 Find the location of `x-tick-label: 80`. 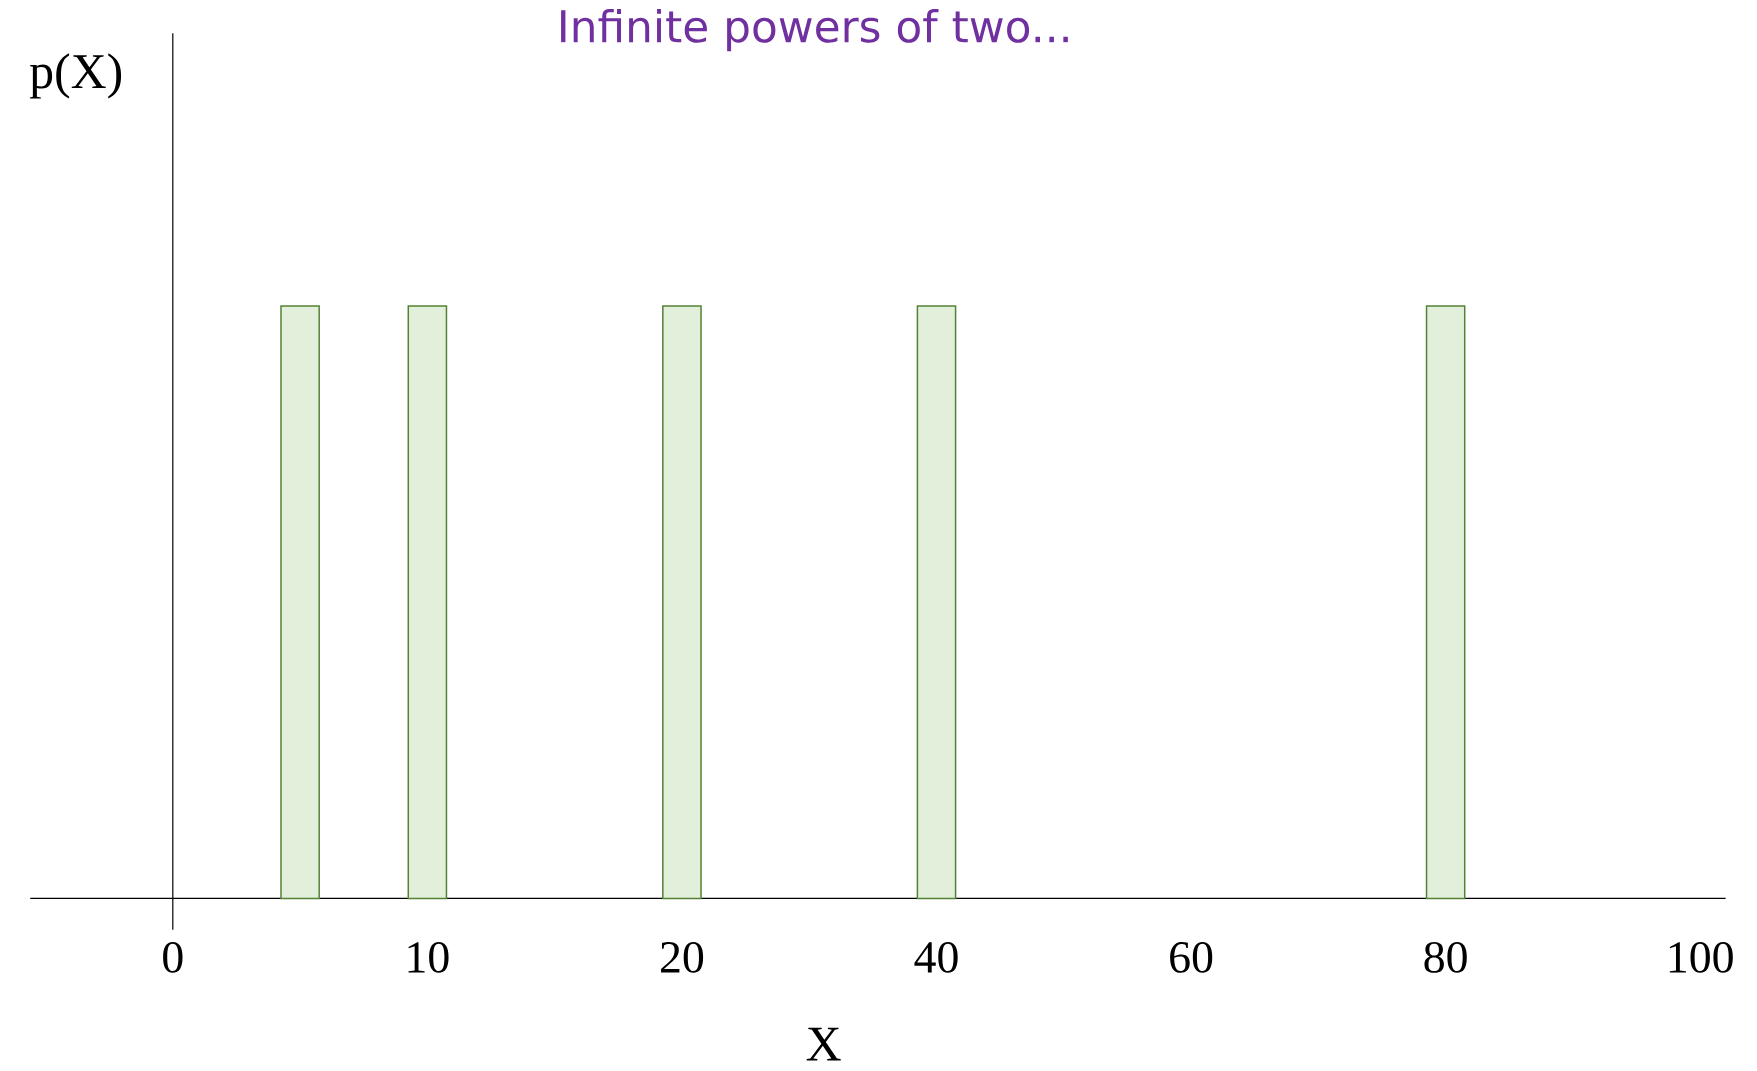

x-tick-label: 80 is located at coordinates (1445, 957).